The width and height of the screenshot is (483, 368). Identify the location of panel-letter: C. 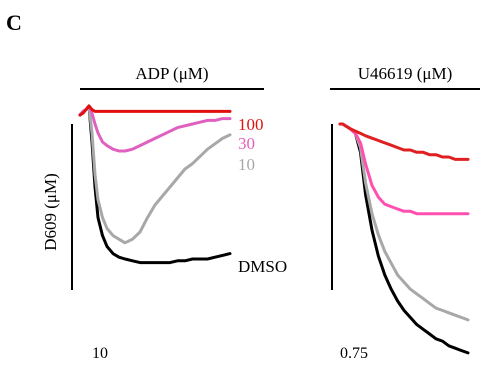
(14, 22).